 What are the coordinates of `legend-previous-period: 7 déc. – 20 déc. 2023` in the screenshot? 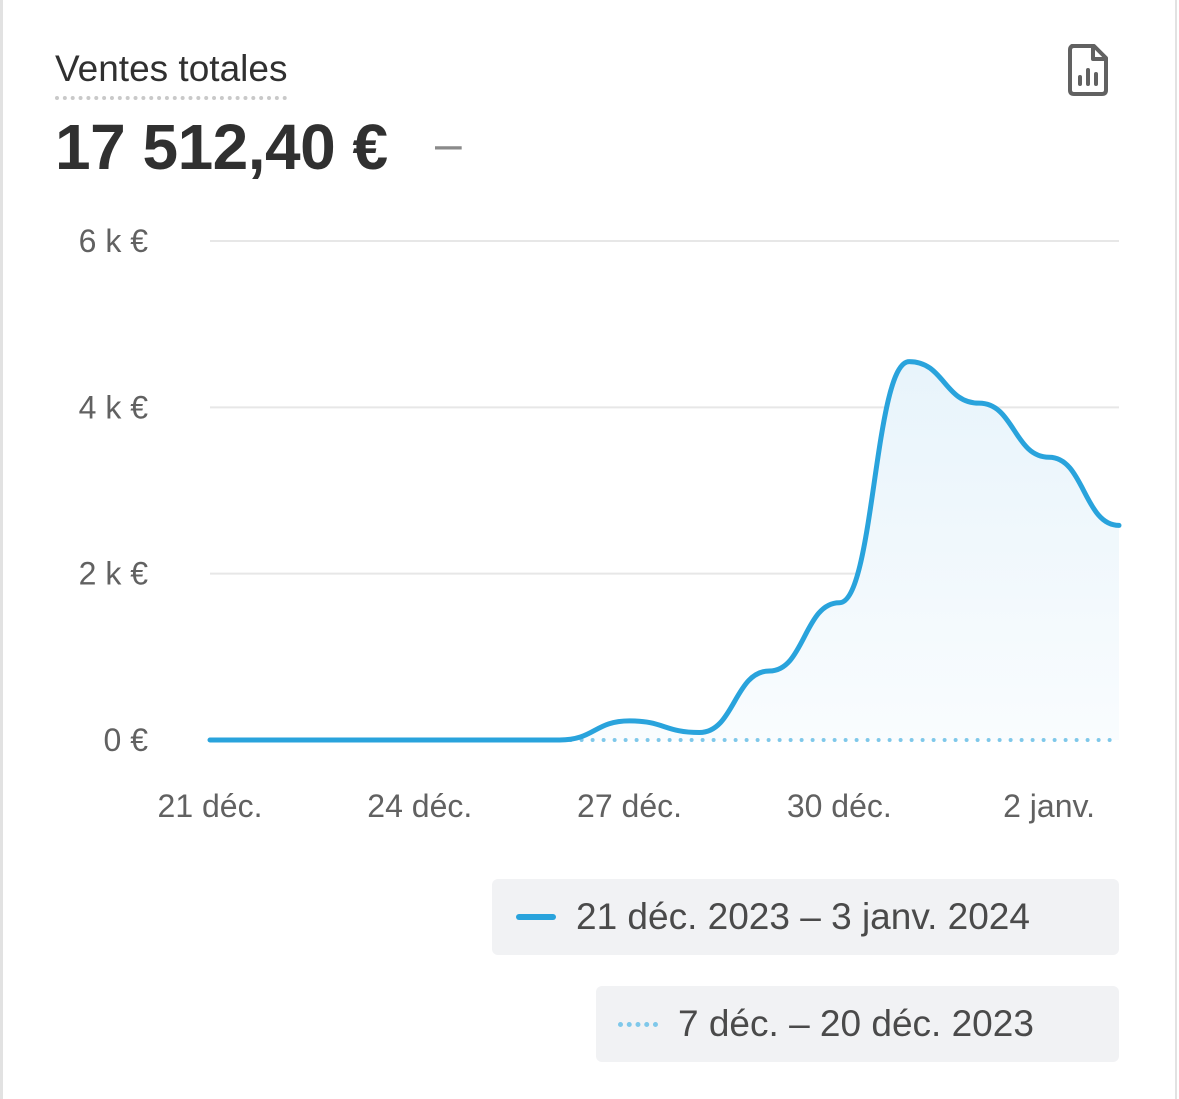 It's located at (857, 1024).